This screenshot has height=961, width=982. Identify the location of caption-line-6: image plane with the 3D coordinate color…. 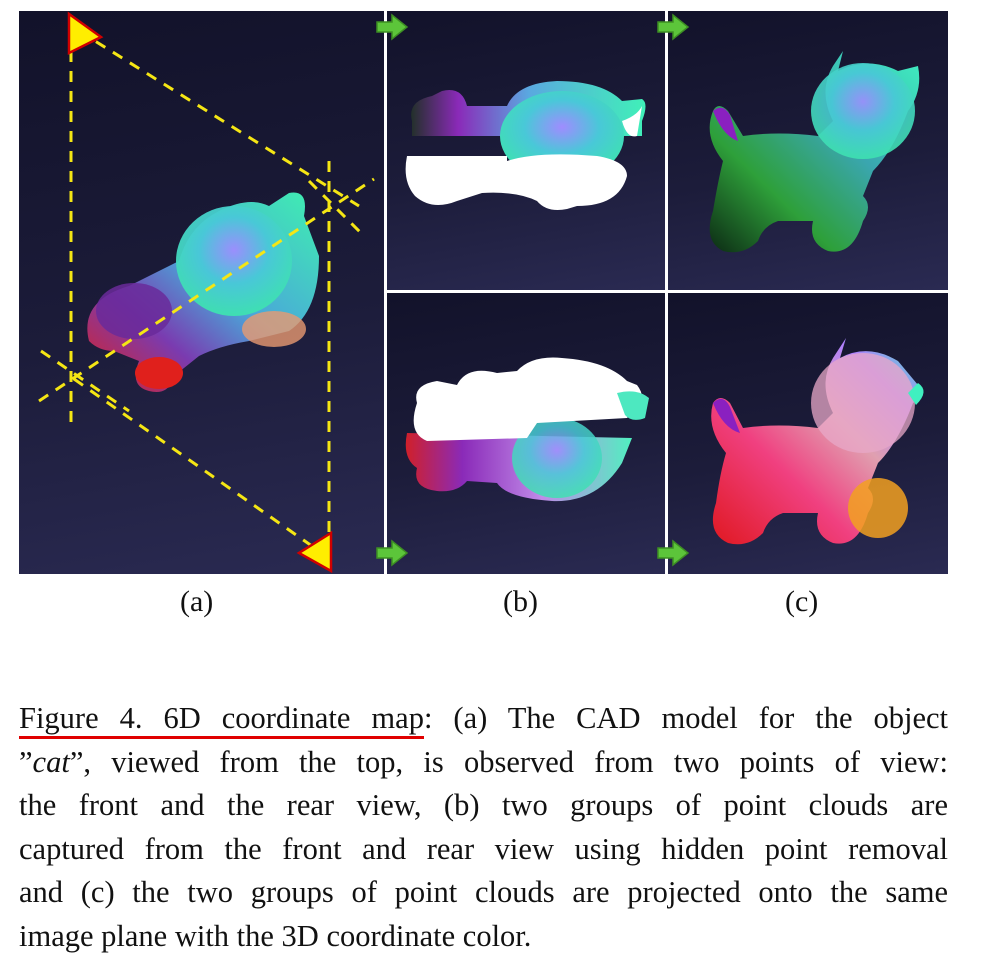
(275, 935).